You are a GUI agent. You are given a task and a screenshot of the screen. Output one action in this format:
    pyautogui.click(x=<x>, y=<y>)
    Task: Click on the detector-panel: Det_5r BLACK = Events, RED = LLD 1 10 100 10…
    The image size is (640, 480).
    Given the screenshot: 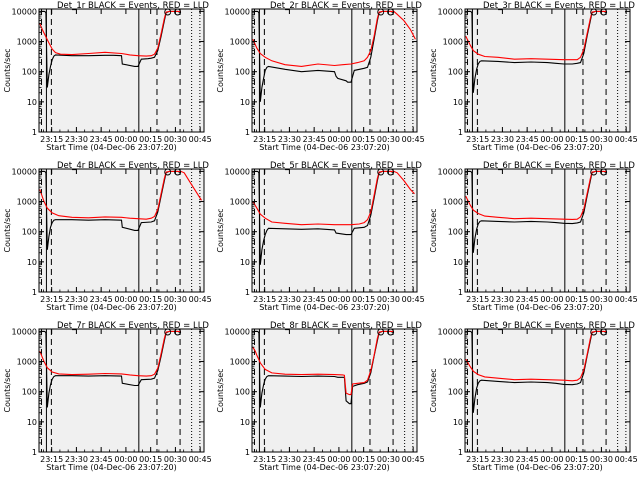 What is the action you would take?
    pyautogui.click(x=320, y=236)
    